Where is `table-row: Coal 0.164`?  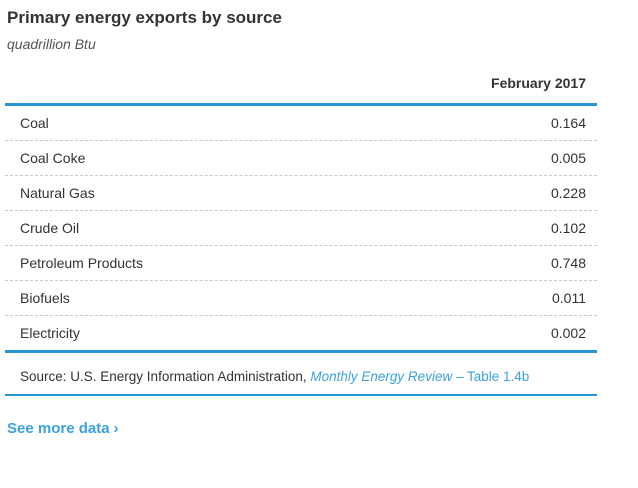
table-row: Coal 0.164 is located at coordinates (301, 123).